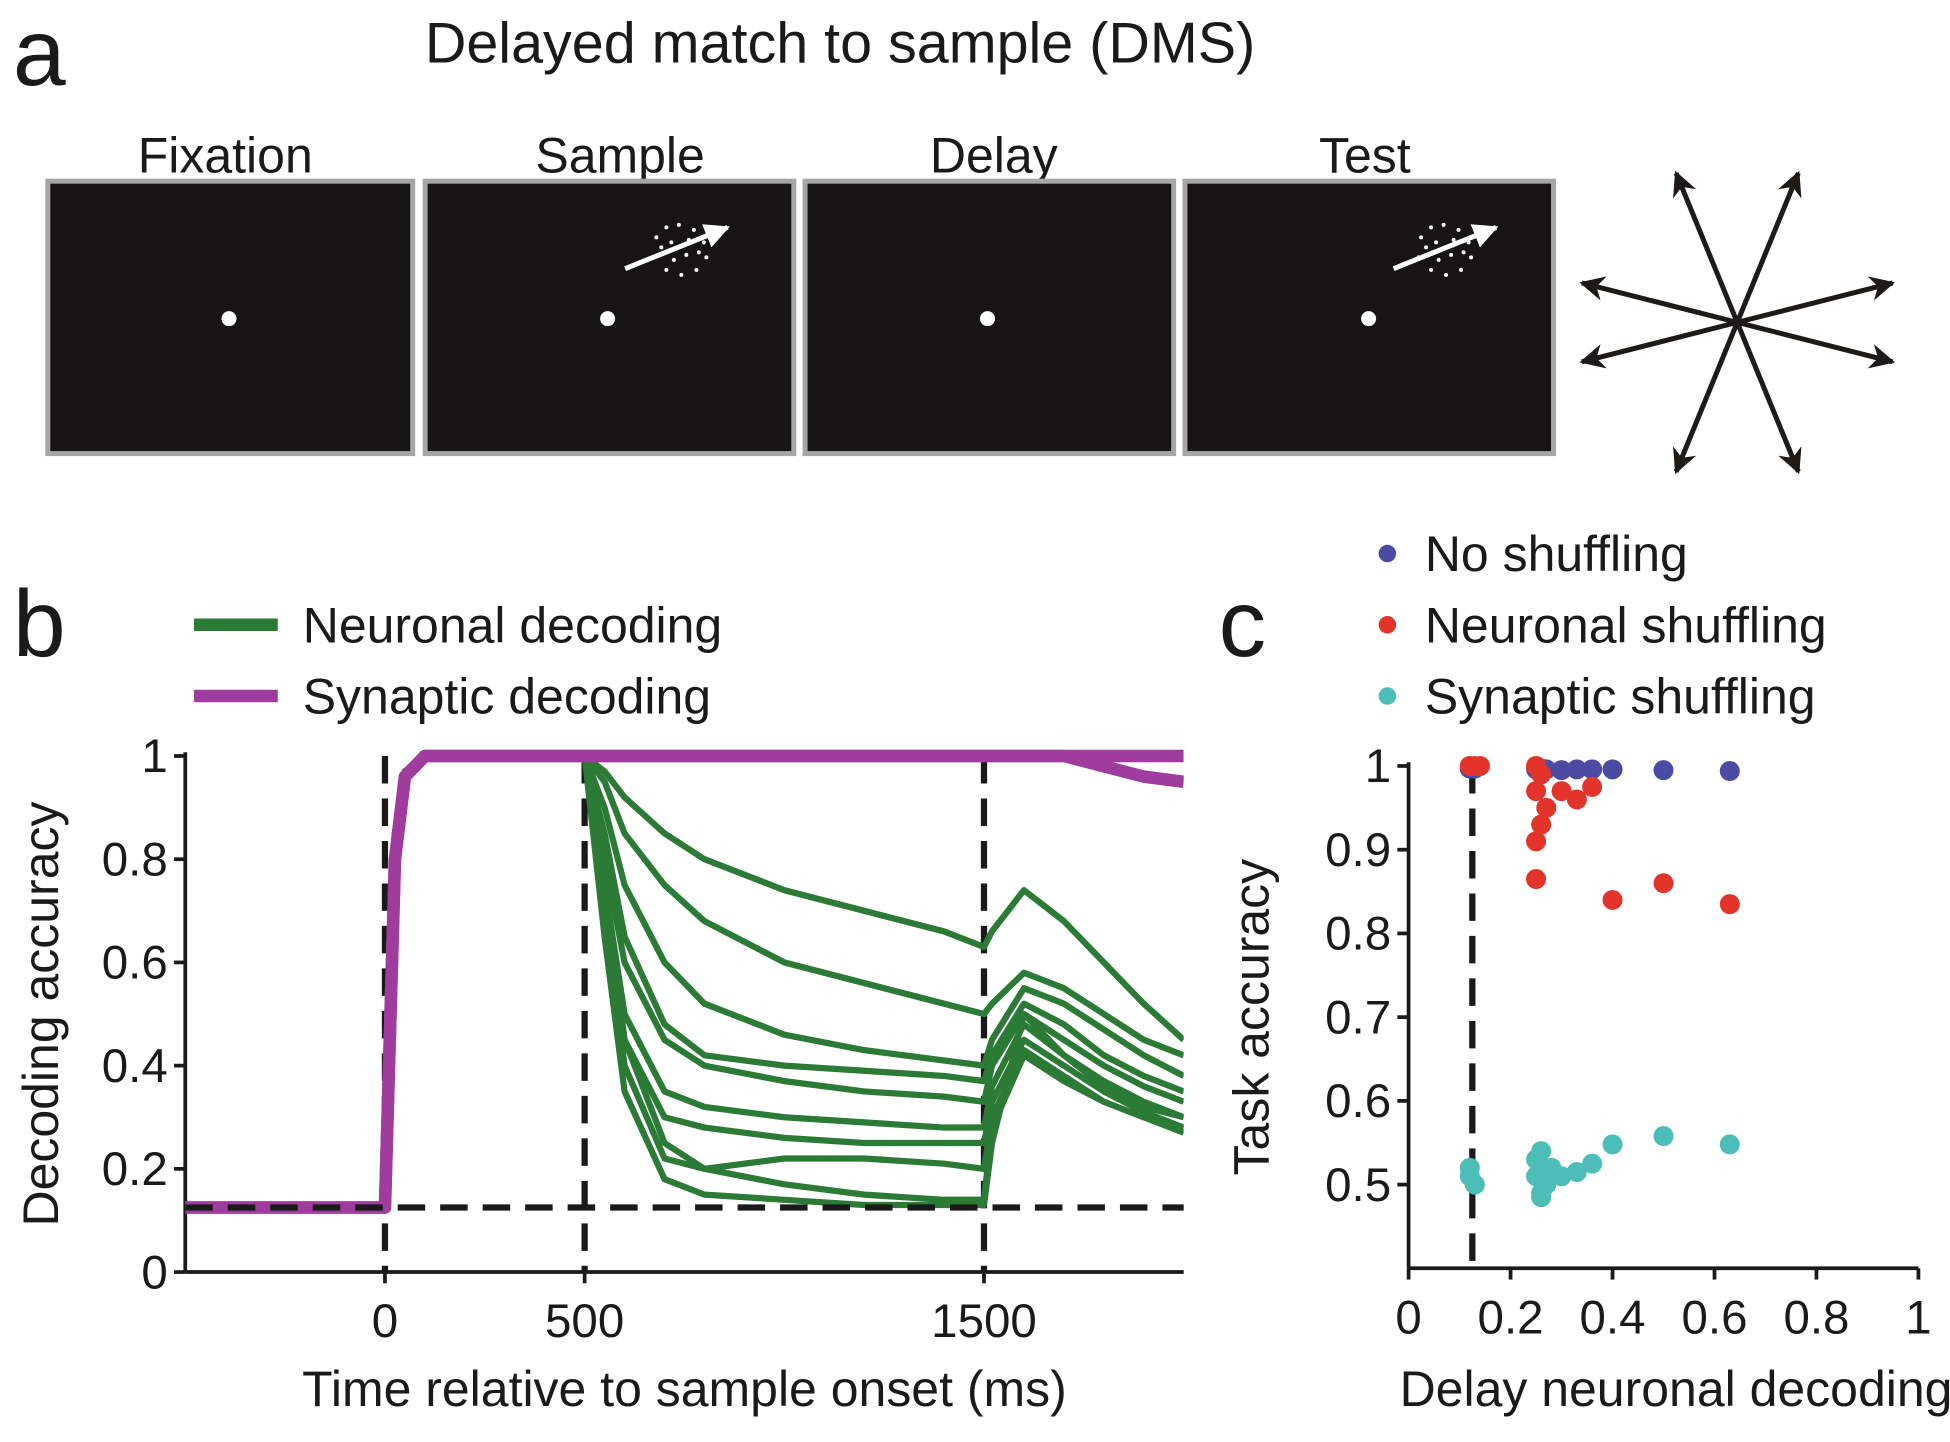 This screenshot has height=1442, width=1950. Describe the element at coordinates (39, 53) in the screenshot. I see `panel-letter: a` at that location.